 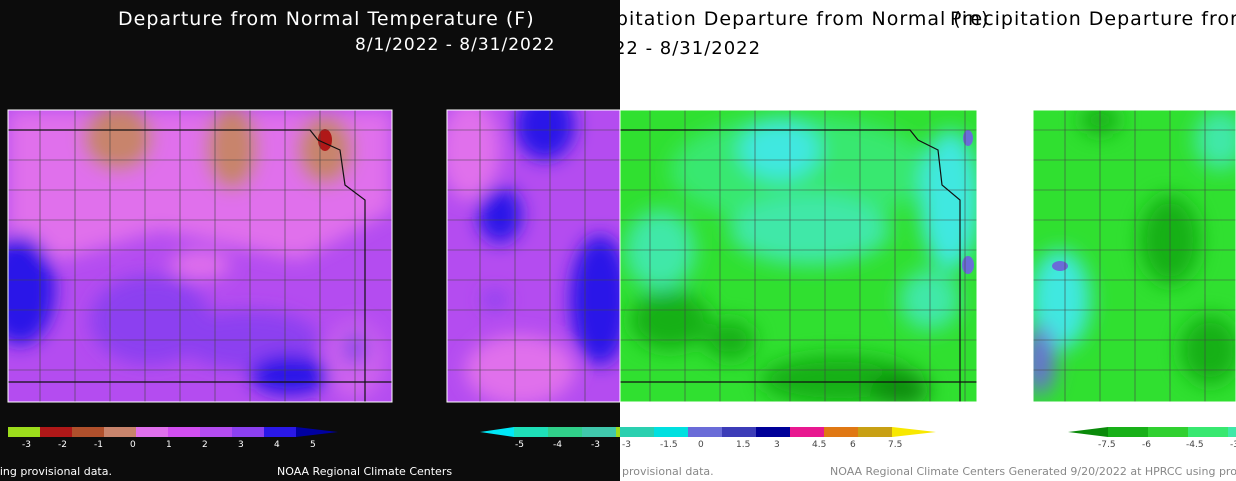 What do you see at coordinates (805, 19) in the screenshot?
I see `precipitation-map-title: Precipitation Departure from Normal (in)` at bounding box center [805, 19].